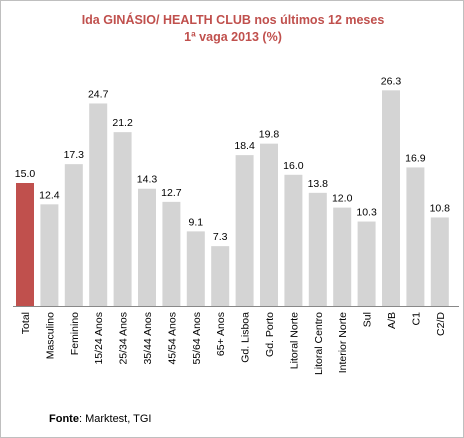 This screenshot has height=438, width=464. What do you see at coordinates (98, 205) in the screenshot?
I see `bar-15-24-anos` at bounding box center [98, 205].